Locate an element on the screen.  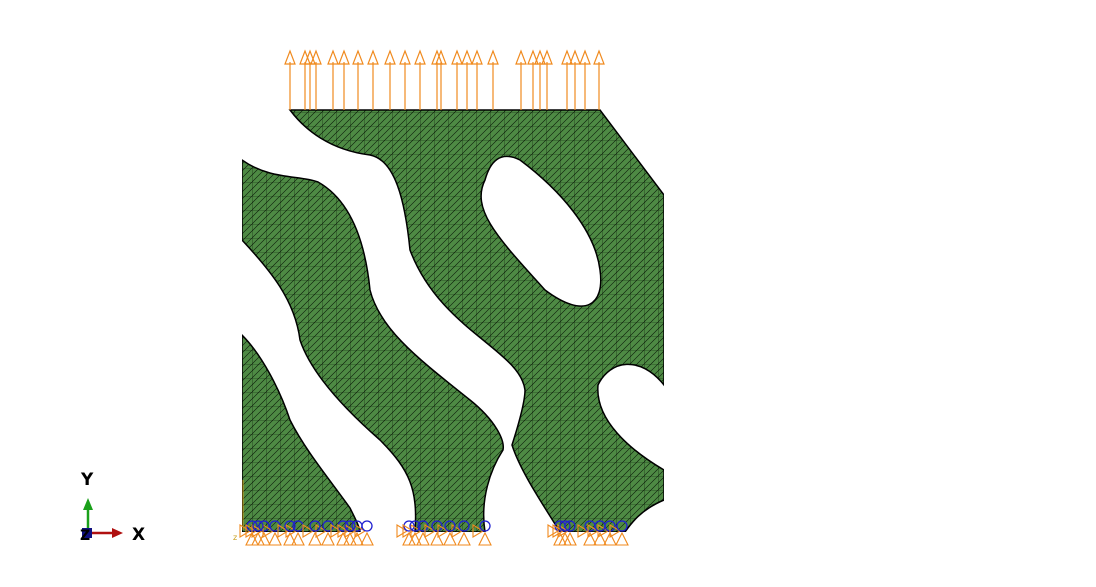
load-arrows is located at coordinates (444, 79).